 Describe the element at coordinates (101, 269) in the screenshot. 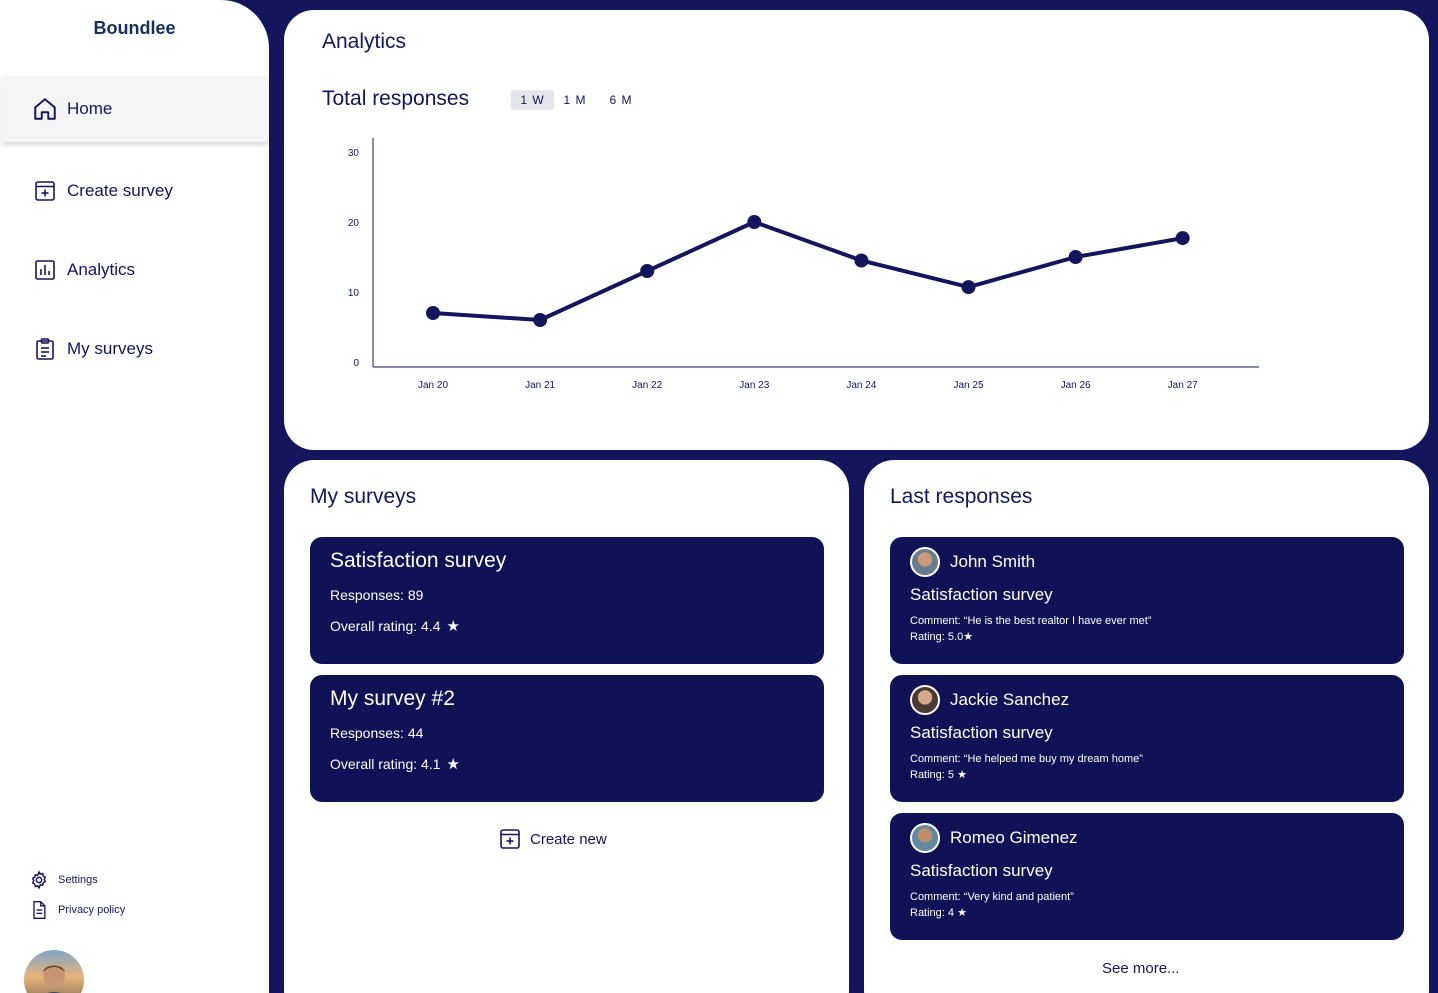

I see `nav-label-analytics: Analytics` at that location.